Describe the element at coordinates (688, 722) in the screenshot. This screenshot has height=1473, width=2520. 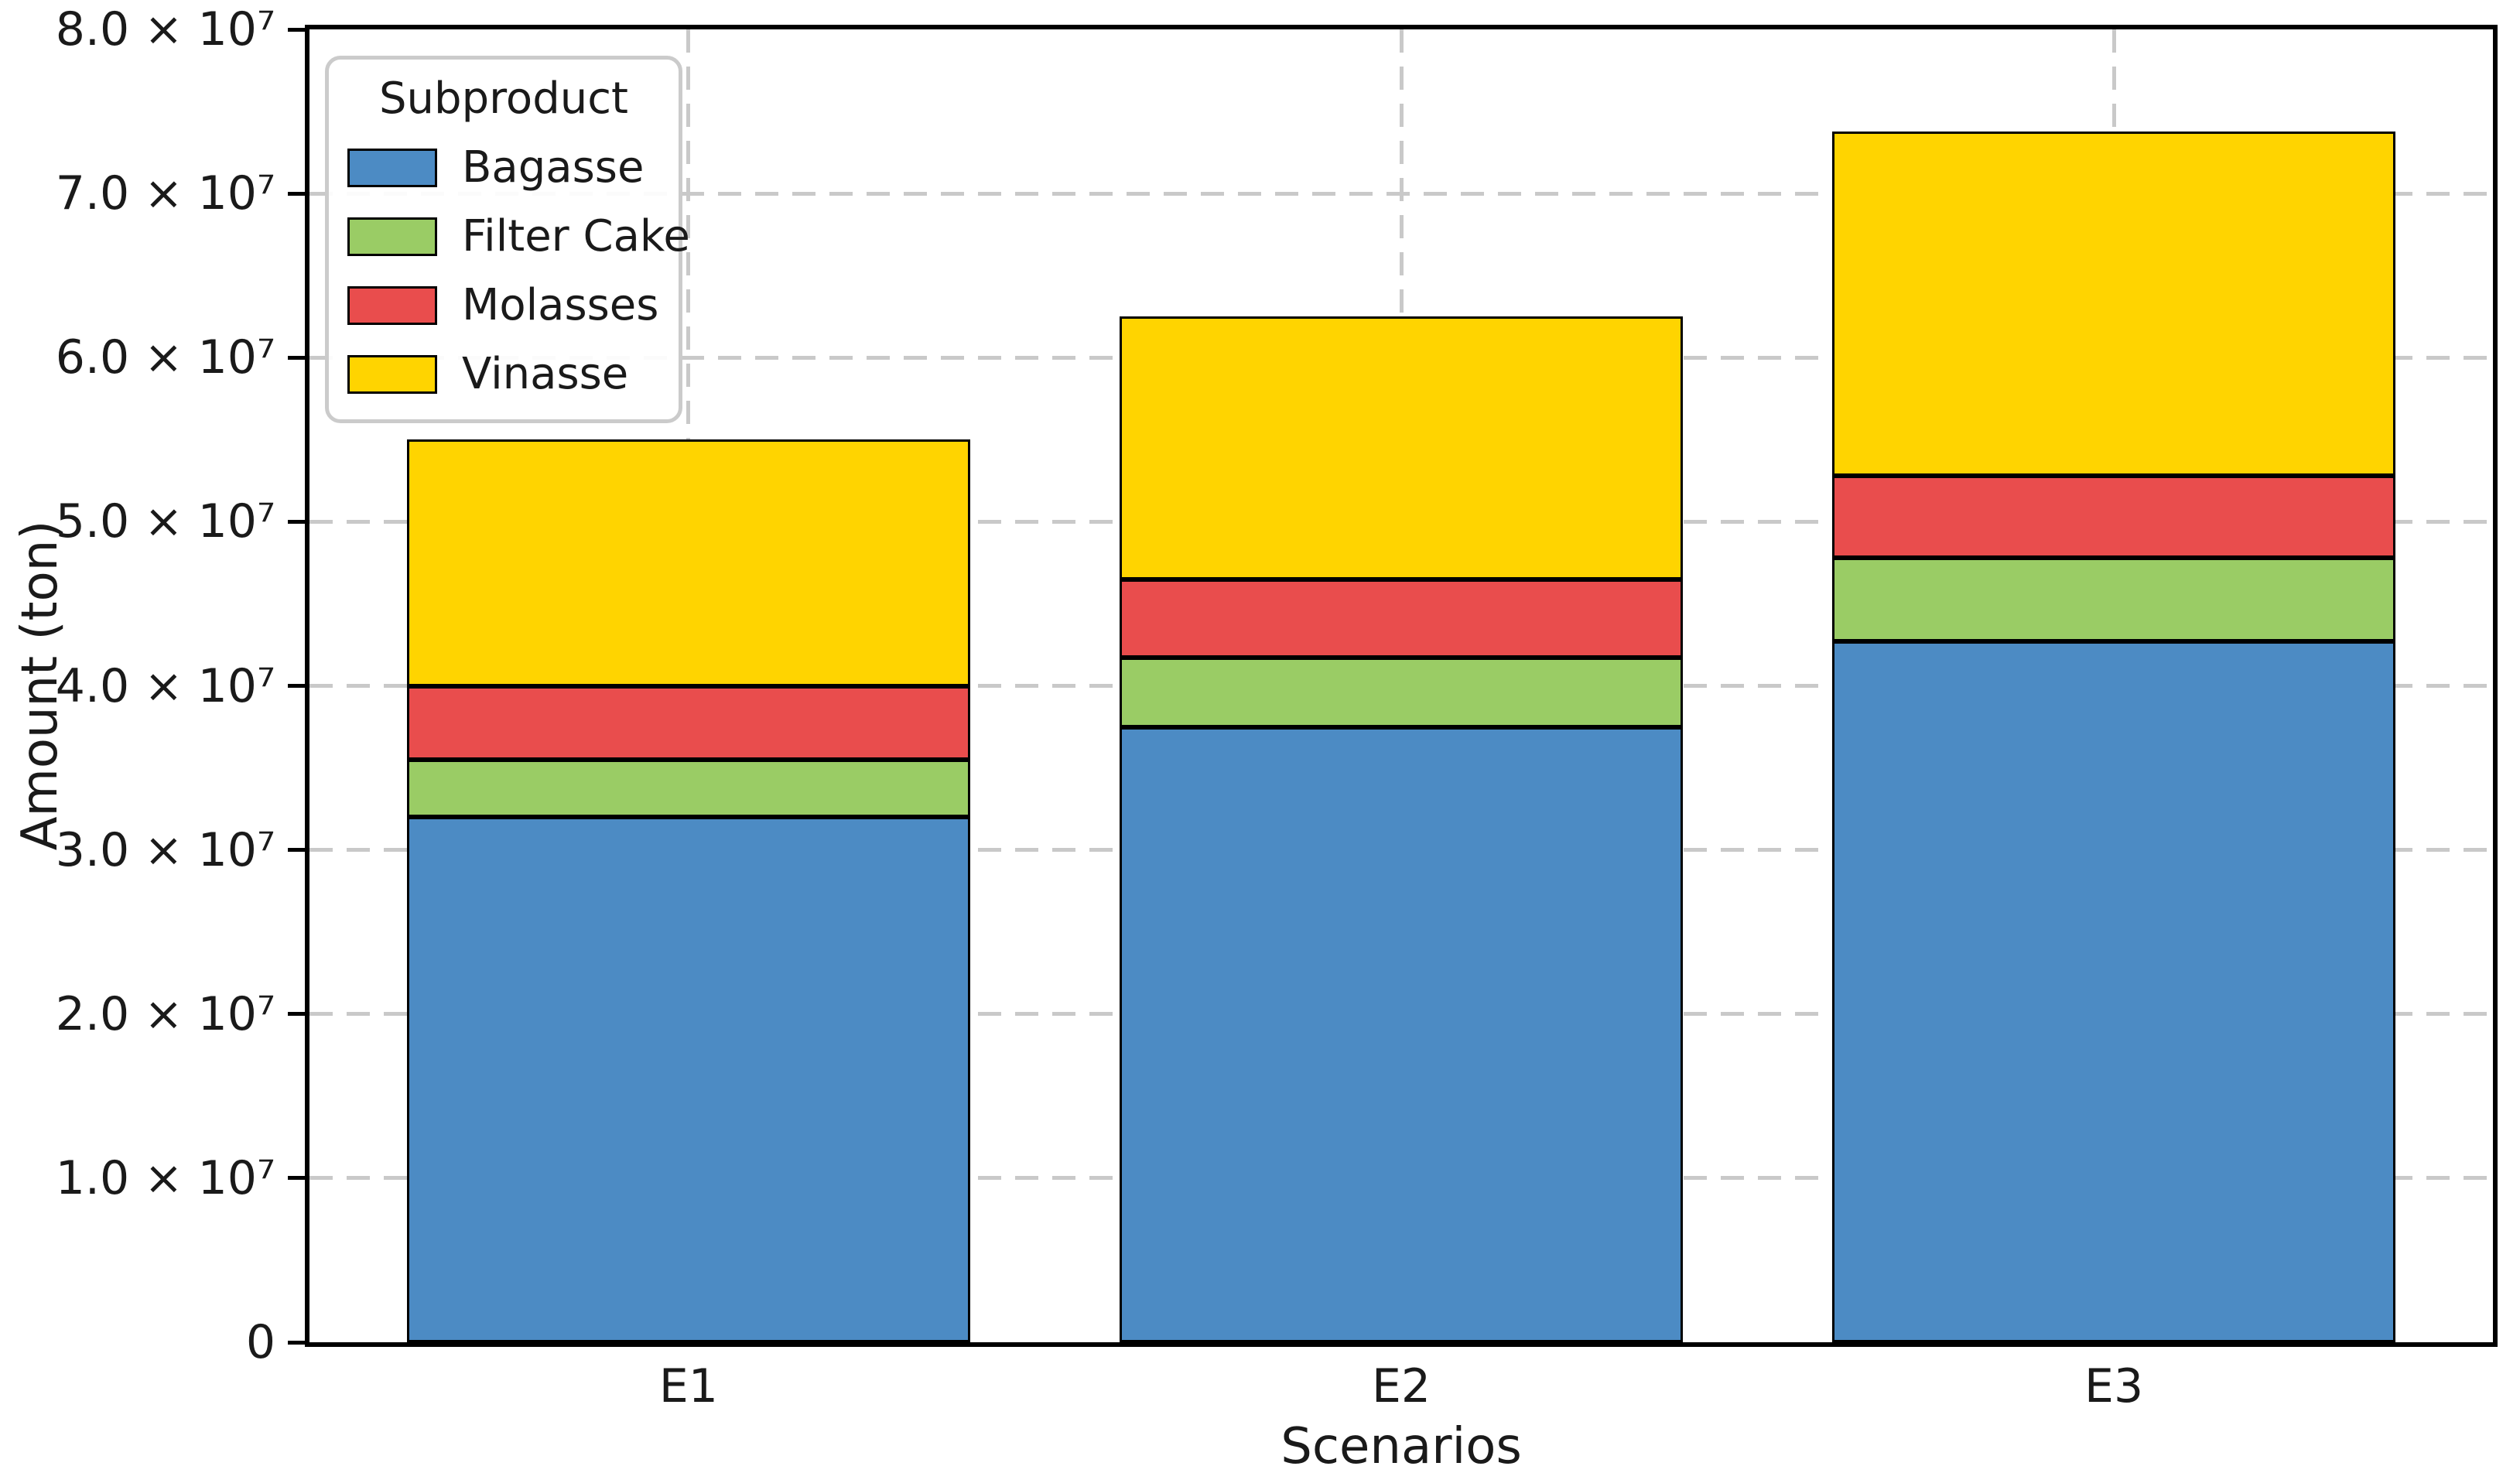
I see `bar-e1-molasses` at that location.